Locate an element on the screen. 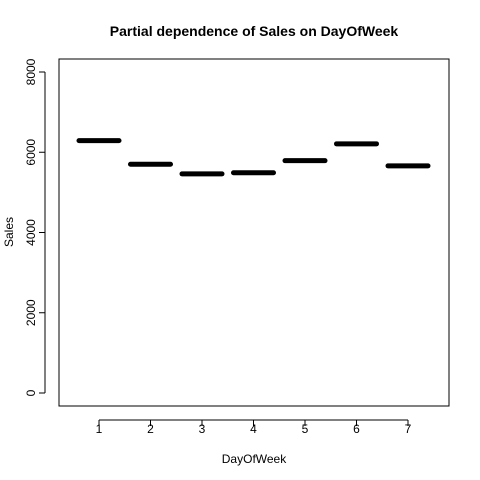  x-tick-label: 4 is located at coordinates (253, 429).